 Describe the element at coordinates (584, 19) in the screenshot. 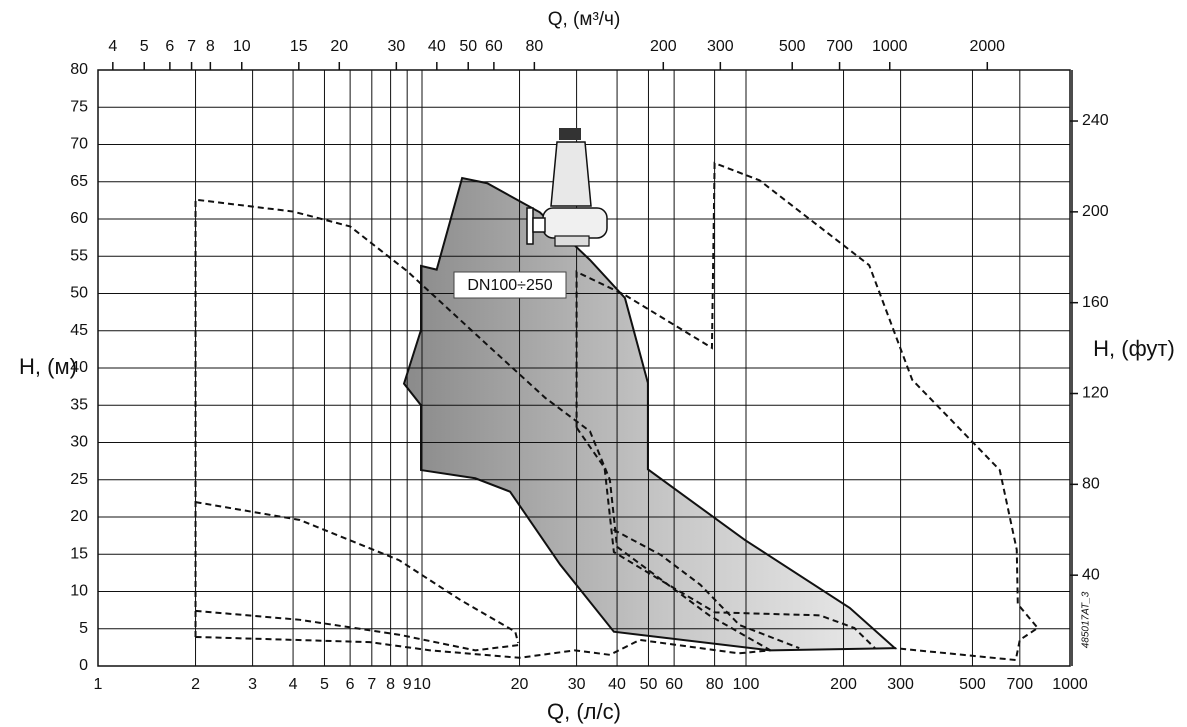

I see `x2-axis-title: Q, (м³/ч)` at that location.